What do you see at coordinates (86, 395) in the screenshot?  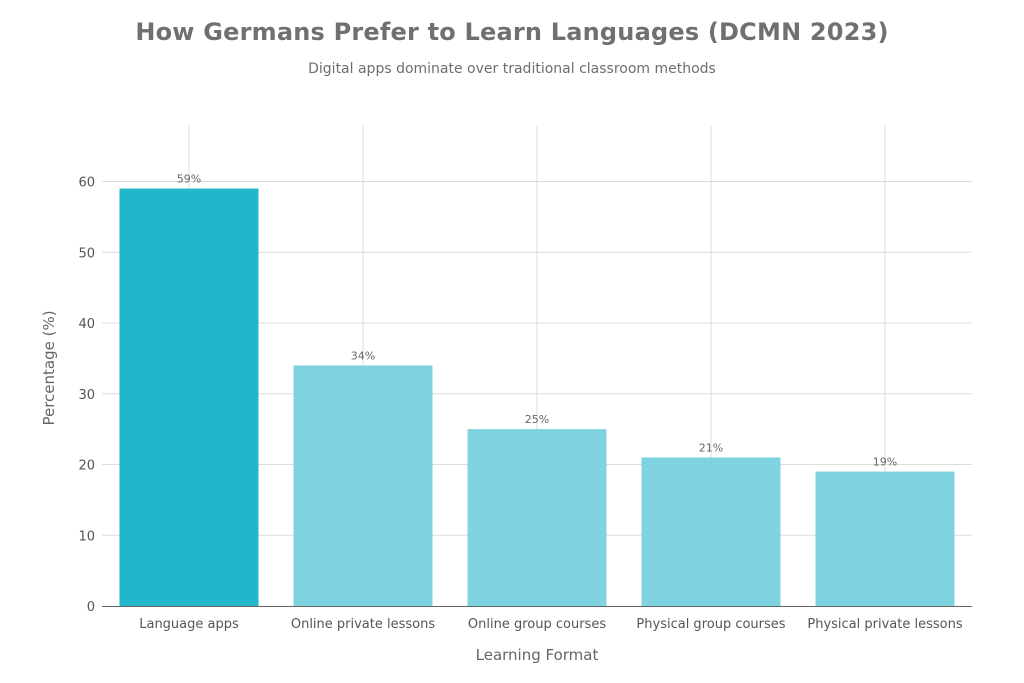 I see `y-tick-label: 30` at bounding box center [86, 395].